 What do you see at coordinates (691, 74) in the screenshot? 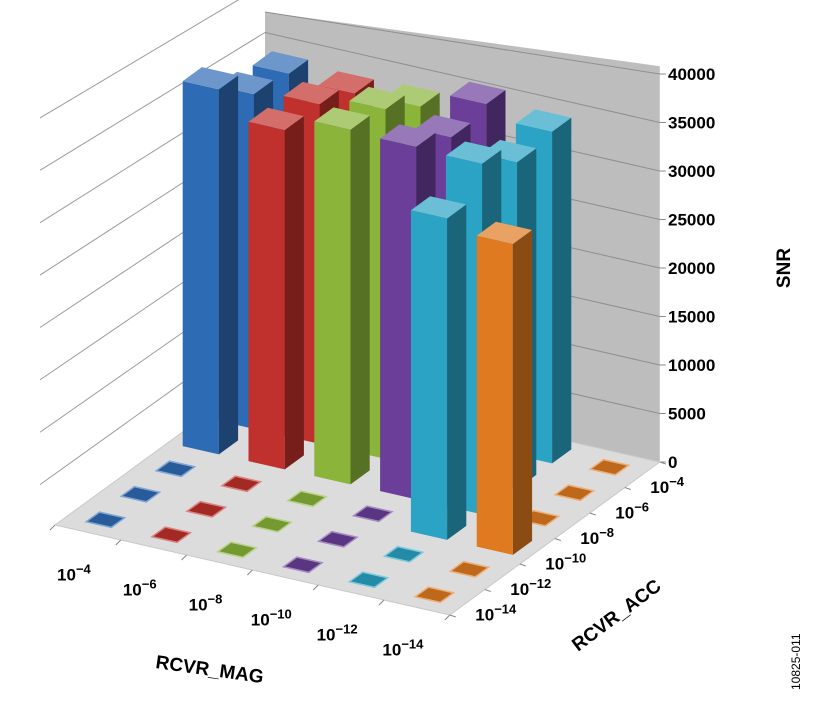
I see `z-axis-tick-label: 40000` at bounding box center [691, 74].